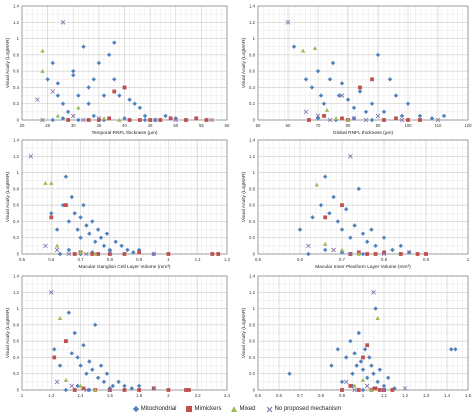 This screenshot has width=474, height=416. I want to click on x-tick-label: 2, so click(168, 395).